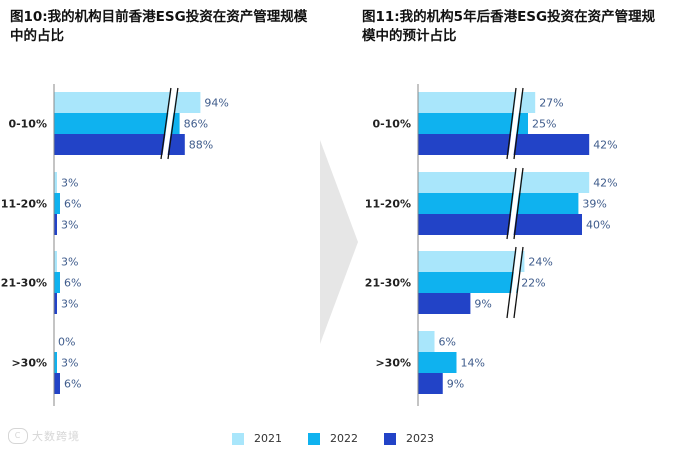 This screenshot has height=454, width=696. What do you see at coordinates (509, 26) in the screenshot?
I see `chart-title-right: 图11:我的机构5年后香港ESG投资在资产管理规 模中的预计占比` at bounding box center [509, 26].